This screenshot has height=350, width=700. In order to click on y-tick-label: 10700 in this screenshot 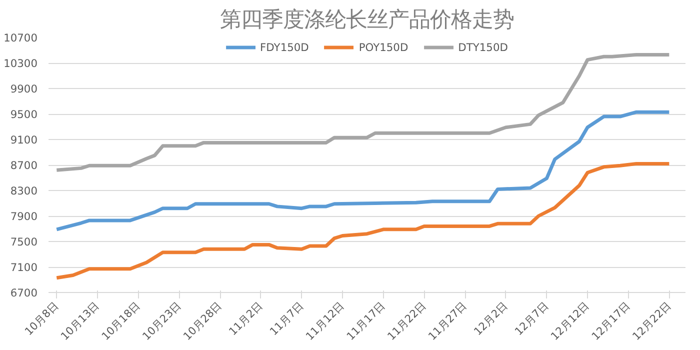, I will do `click(21, 38)`.